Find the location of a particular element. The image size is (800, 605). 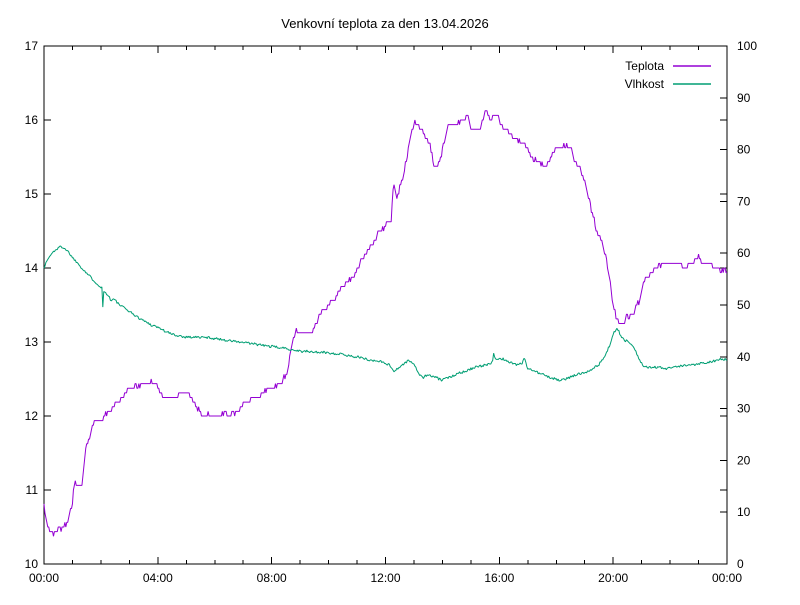

x-tick-label: 20:00 is located at coordinates (613, 578).